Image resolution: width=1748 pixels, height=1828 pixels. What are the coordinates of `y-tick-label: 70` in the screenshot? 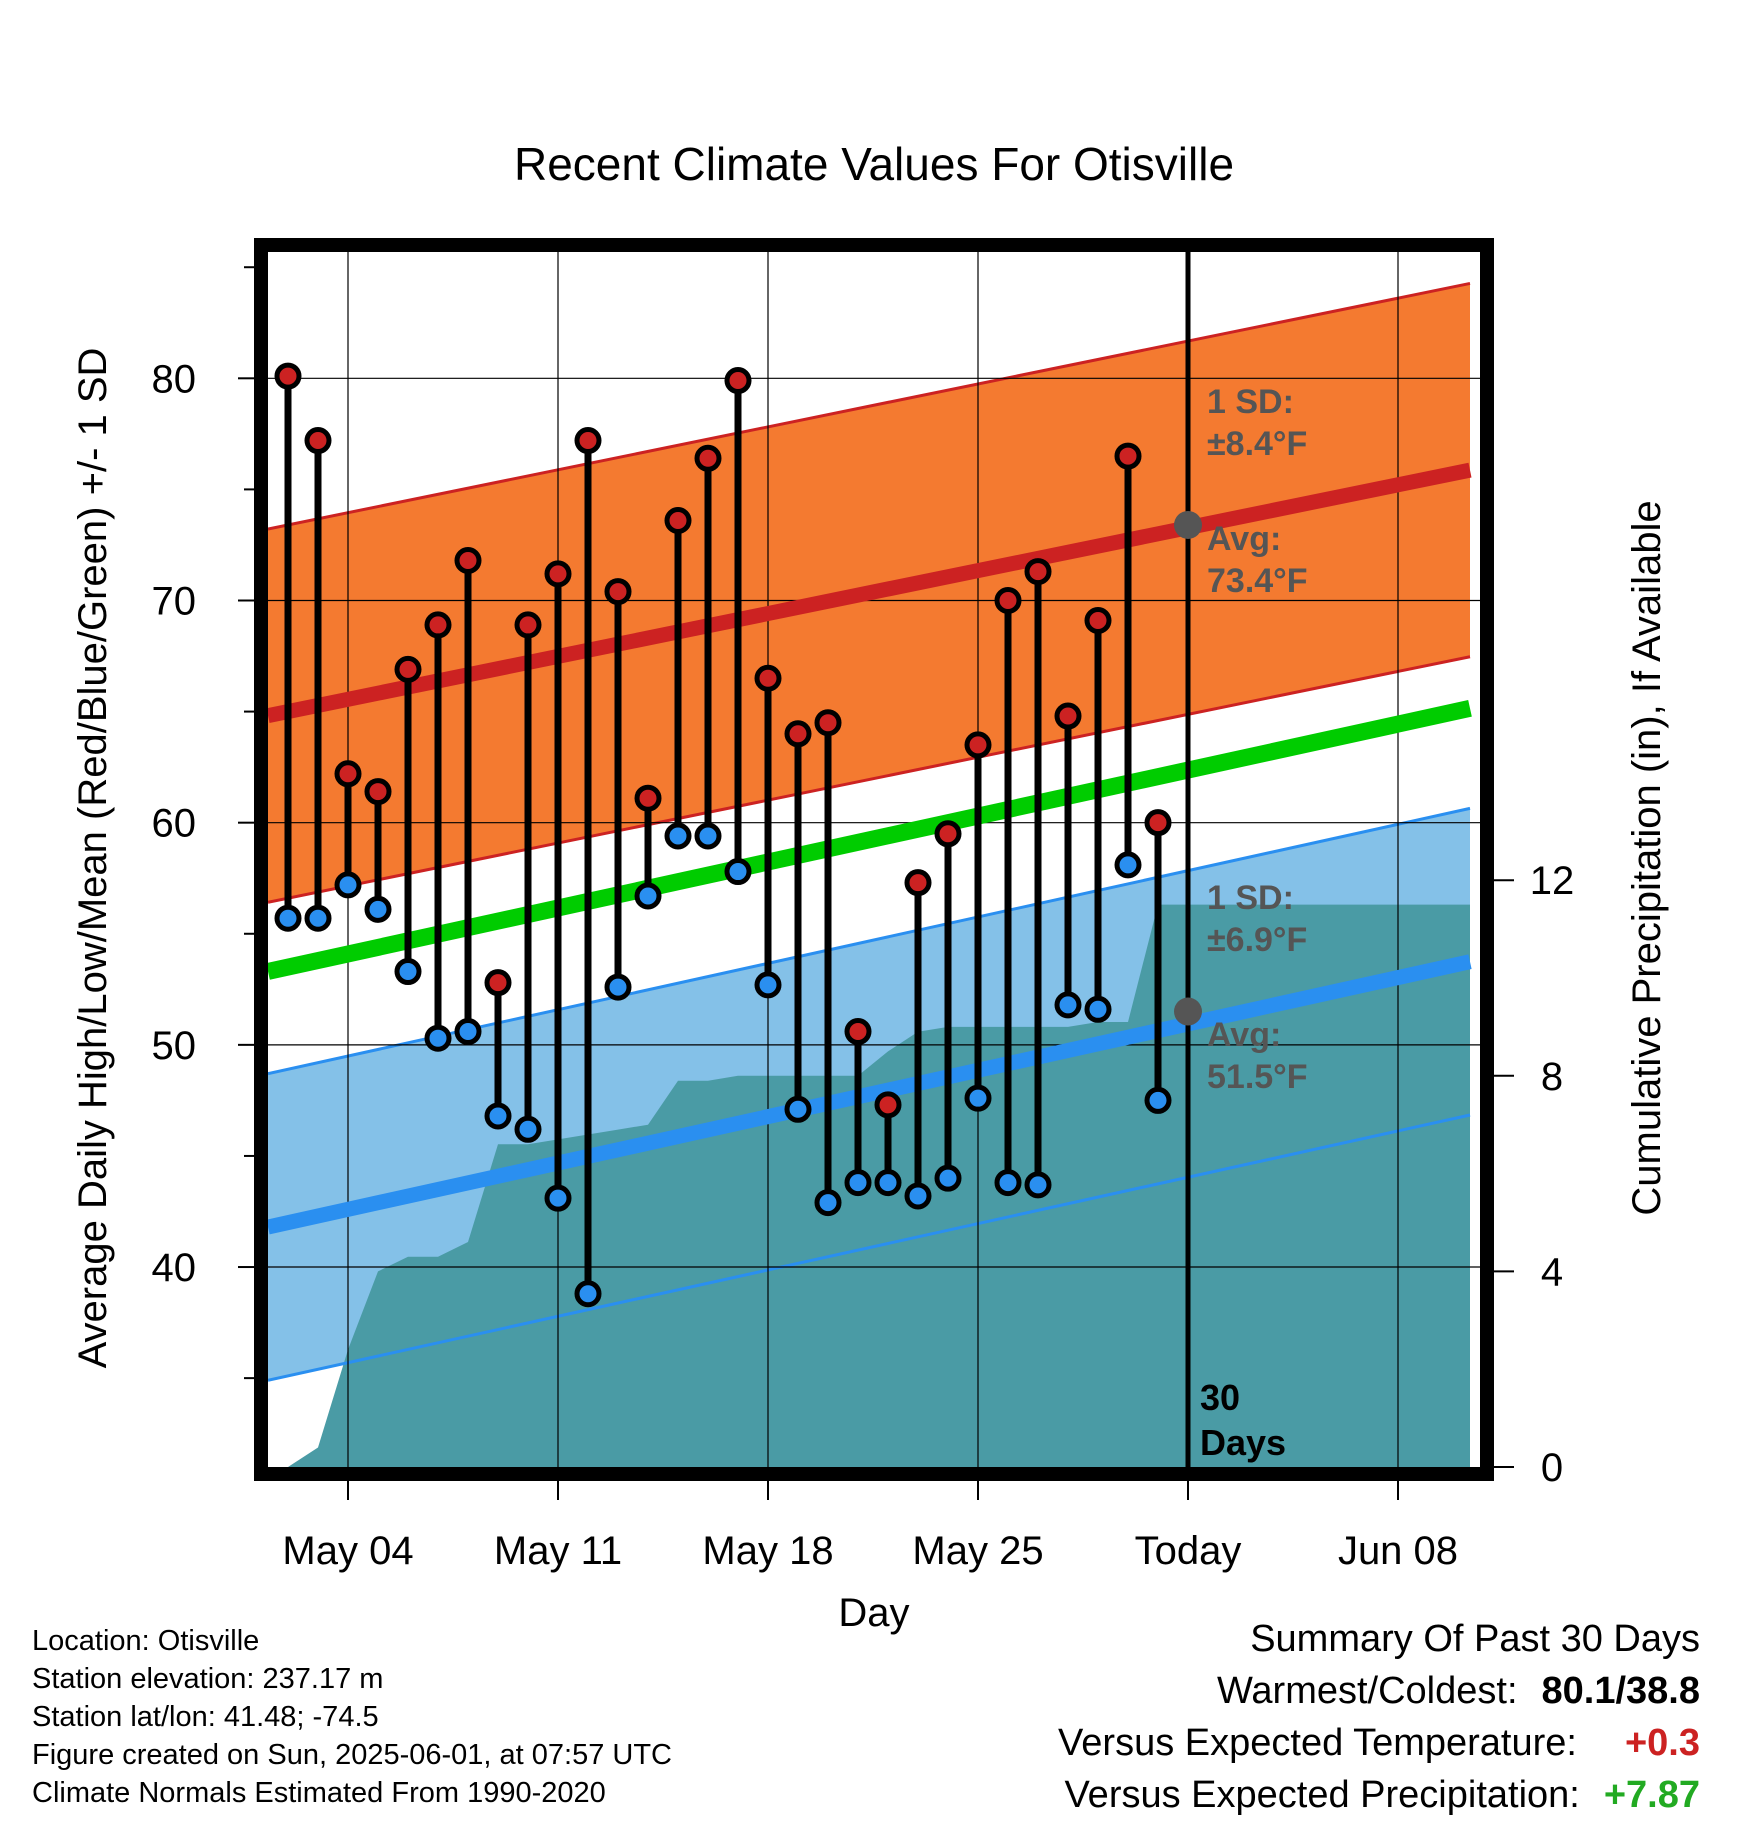 It's located at (174, 601).